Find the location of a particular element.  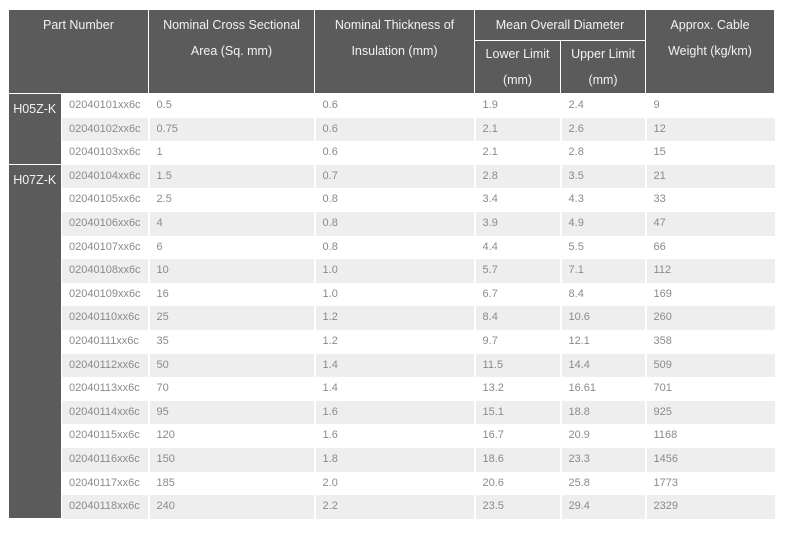

part-number-cell: 02040109xx6c is located at coordinates (105, 294).